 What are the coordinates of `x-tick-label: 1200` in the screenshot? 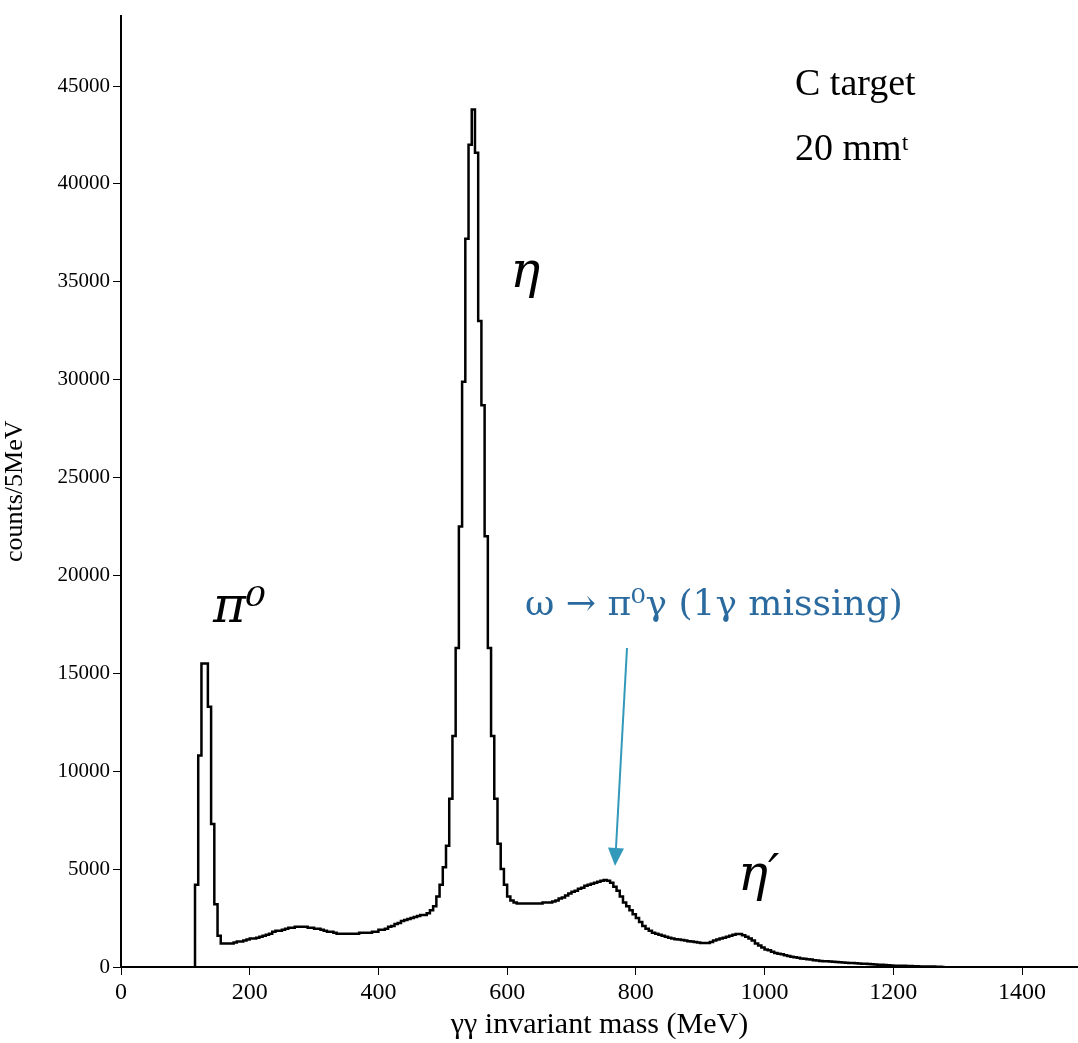 It's located at (893, 990).